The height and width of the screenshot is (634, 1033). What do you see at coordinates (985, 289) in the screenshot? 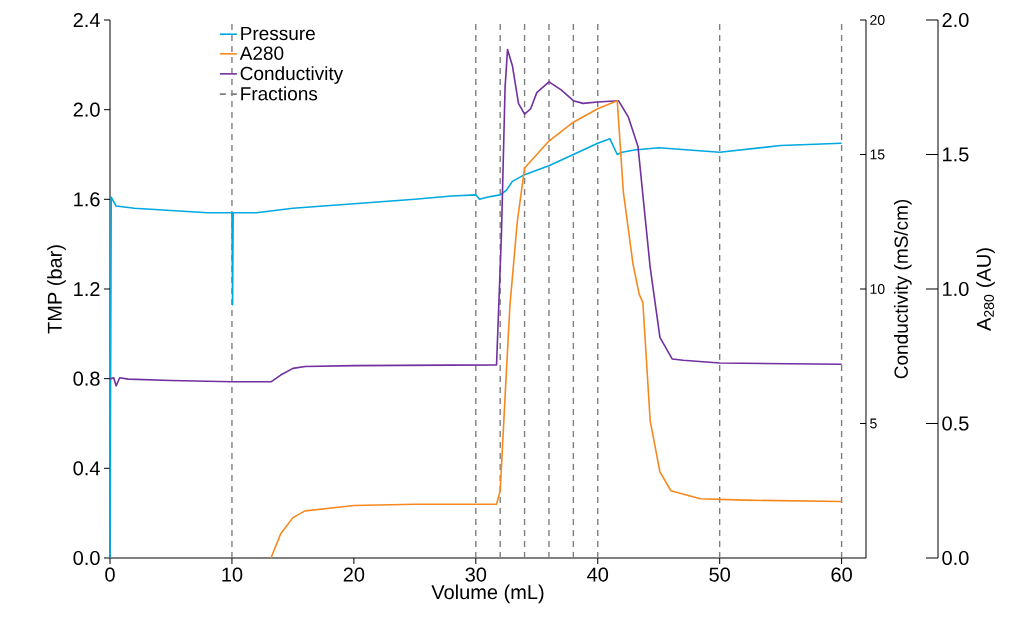
I see `y3-axis-title: A$_{280}$ (AU)` at bounding box center [985, 289].